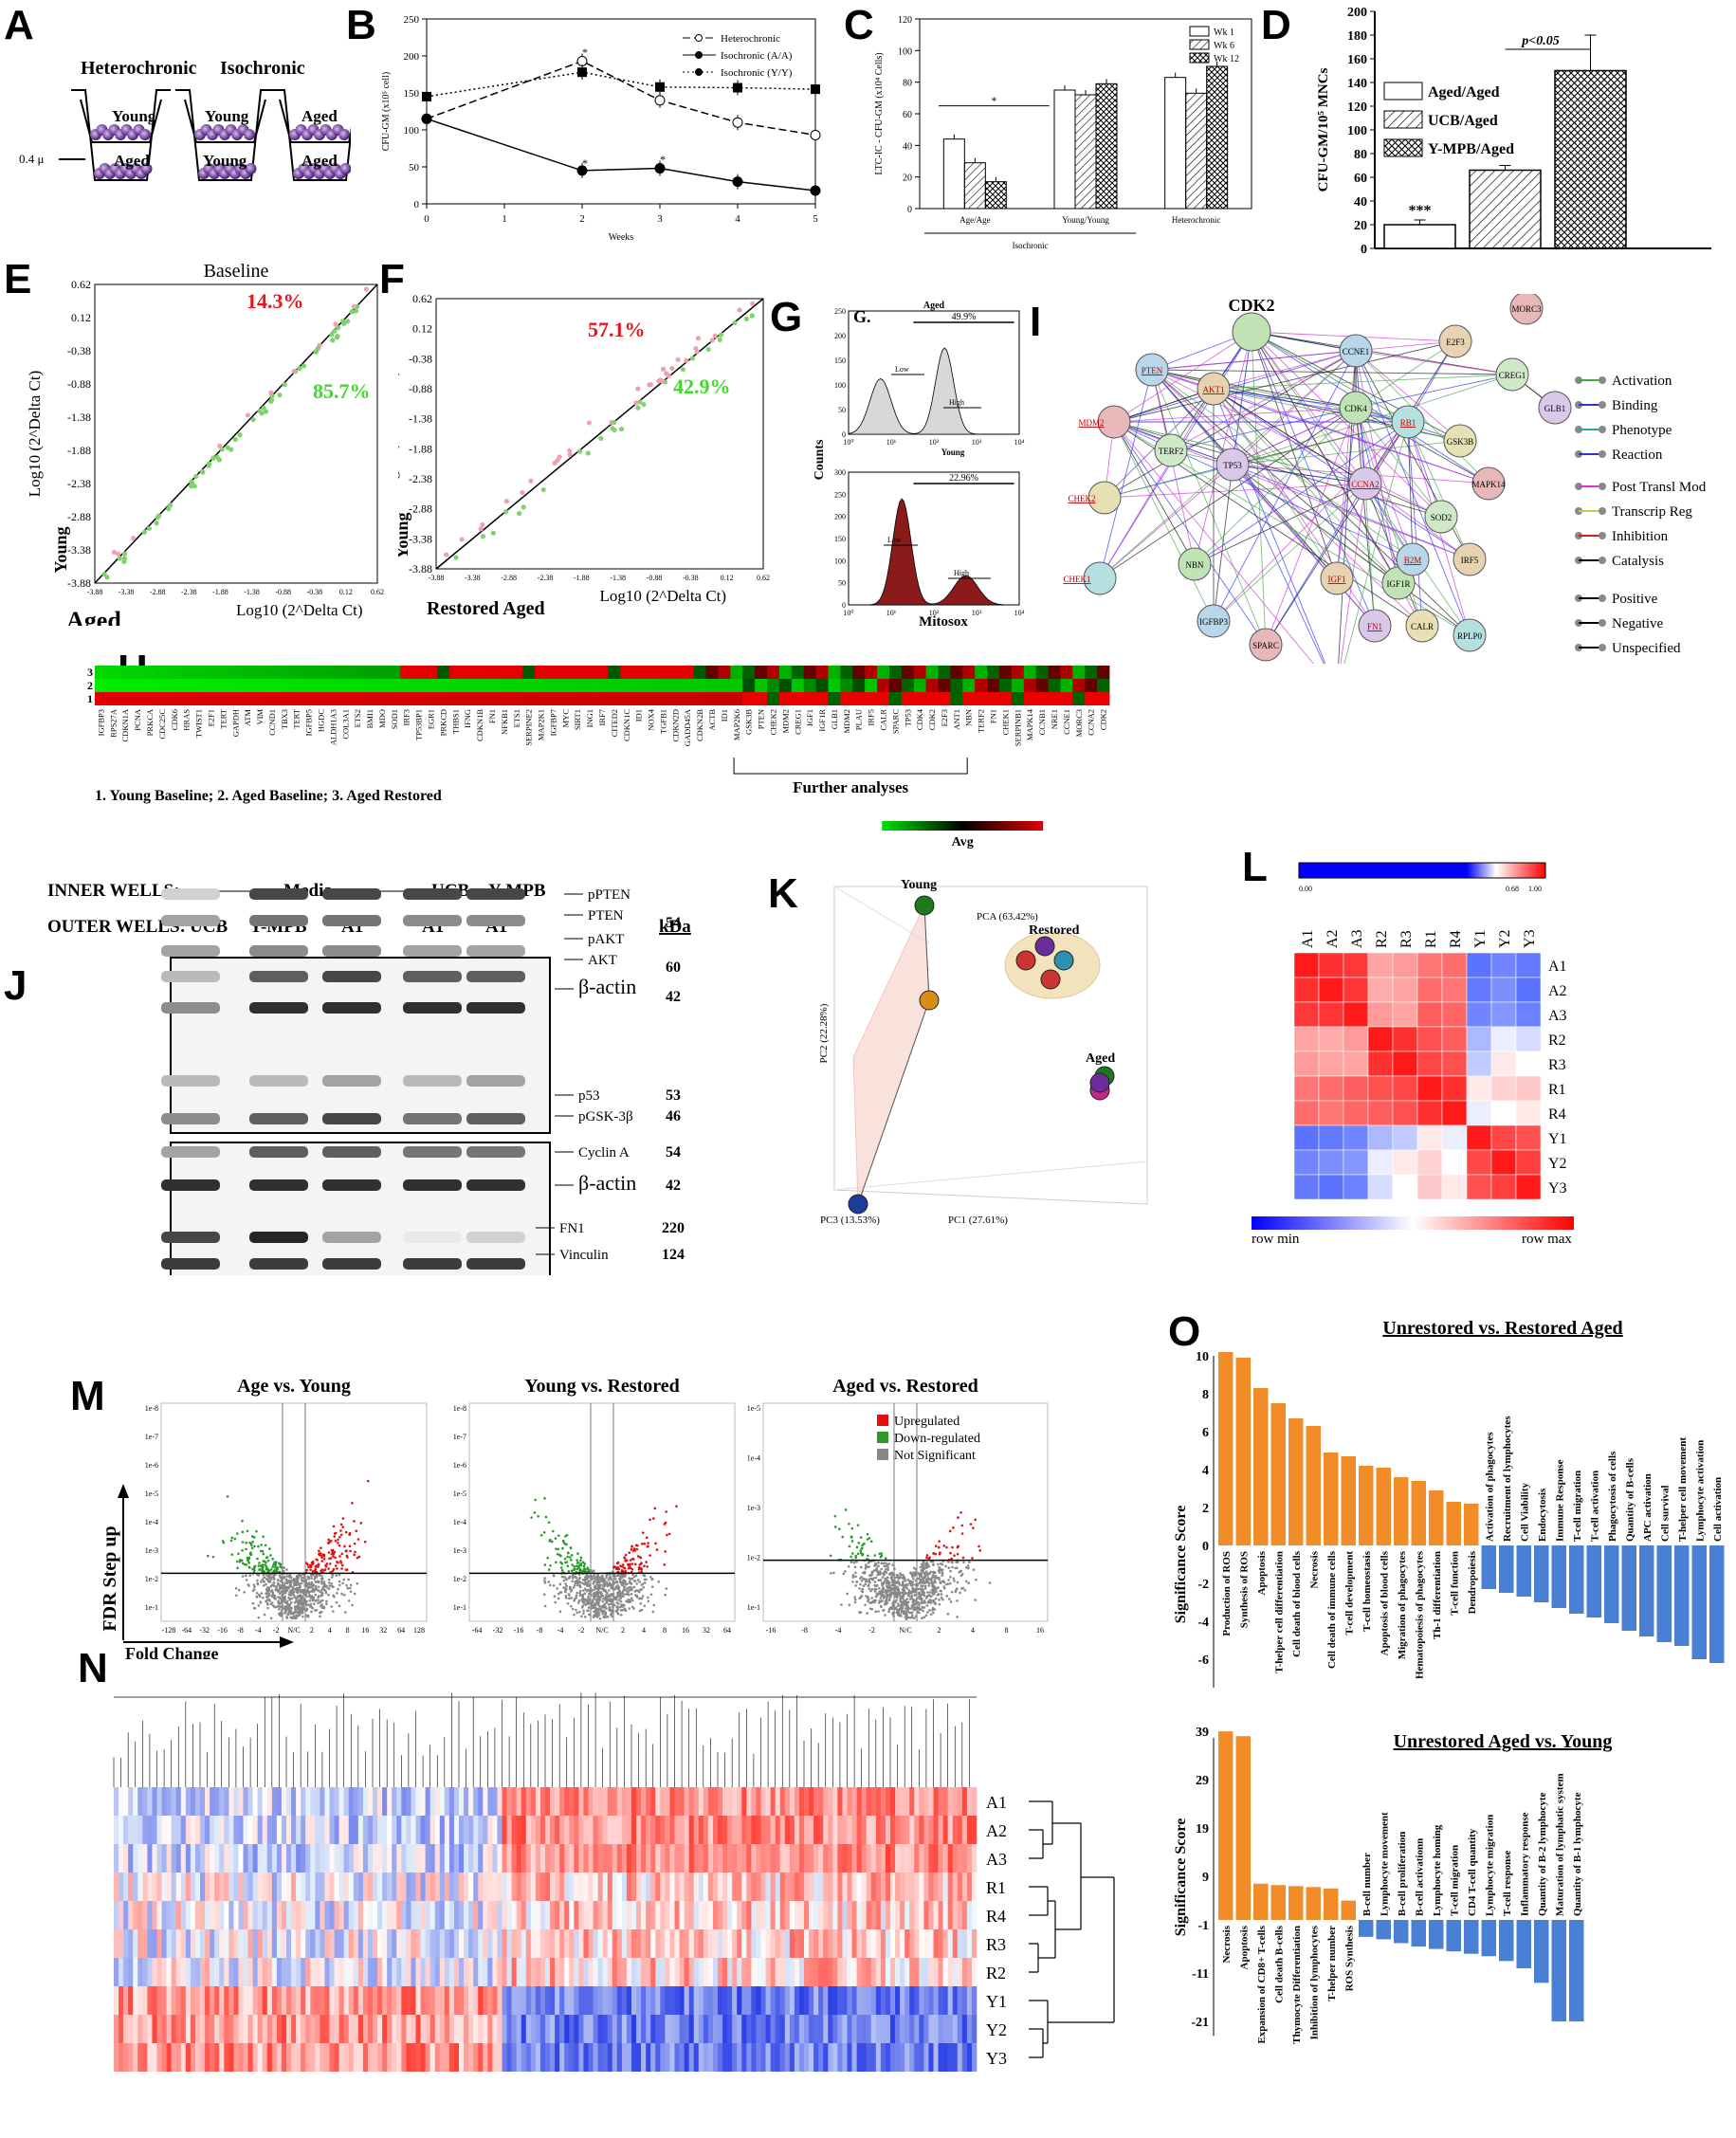 The image size is (1736, 2138). What do you see at coordinates (644, 1630) in the screenshot?
I see `xtick-label: 4` at bounding box center [644, 1630].